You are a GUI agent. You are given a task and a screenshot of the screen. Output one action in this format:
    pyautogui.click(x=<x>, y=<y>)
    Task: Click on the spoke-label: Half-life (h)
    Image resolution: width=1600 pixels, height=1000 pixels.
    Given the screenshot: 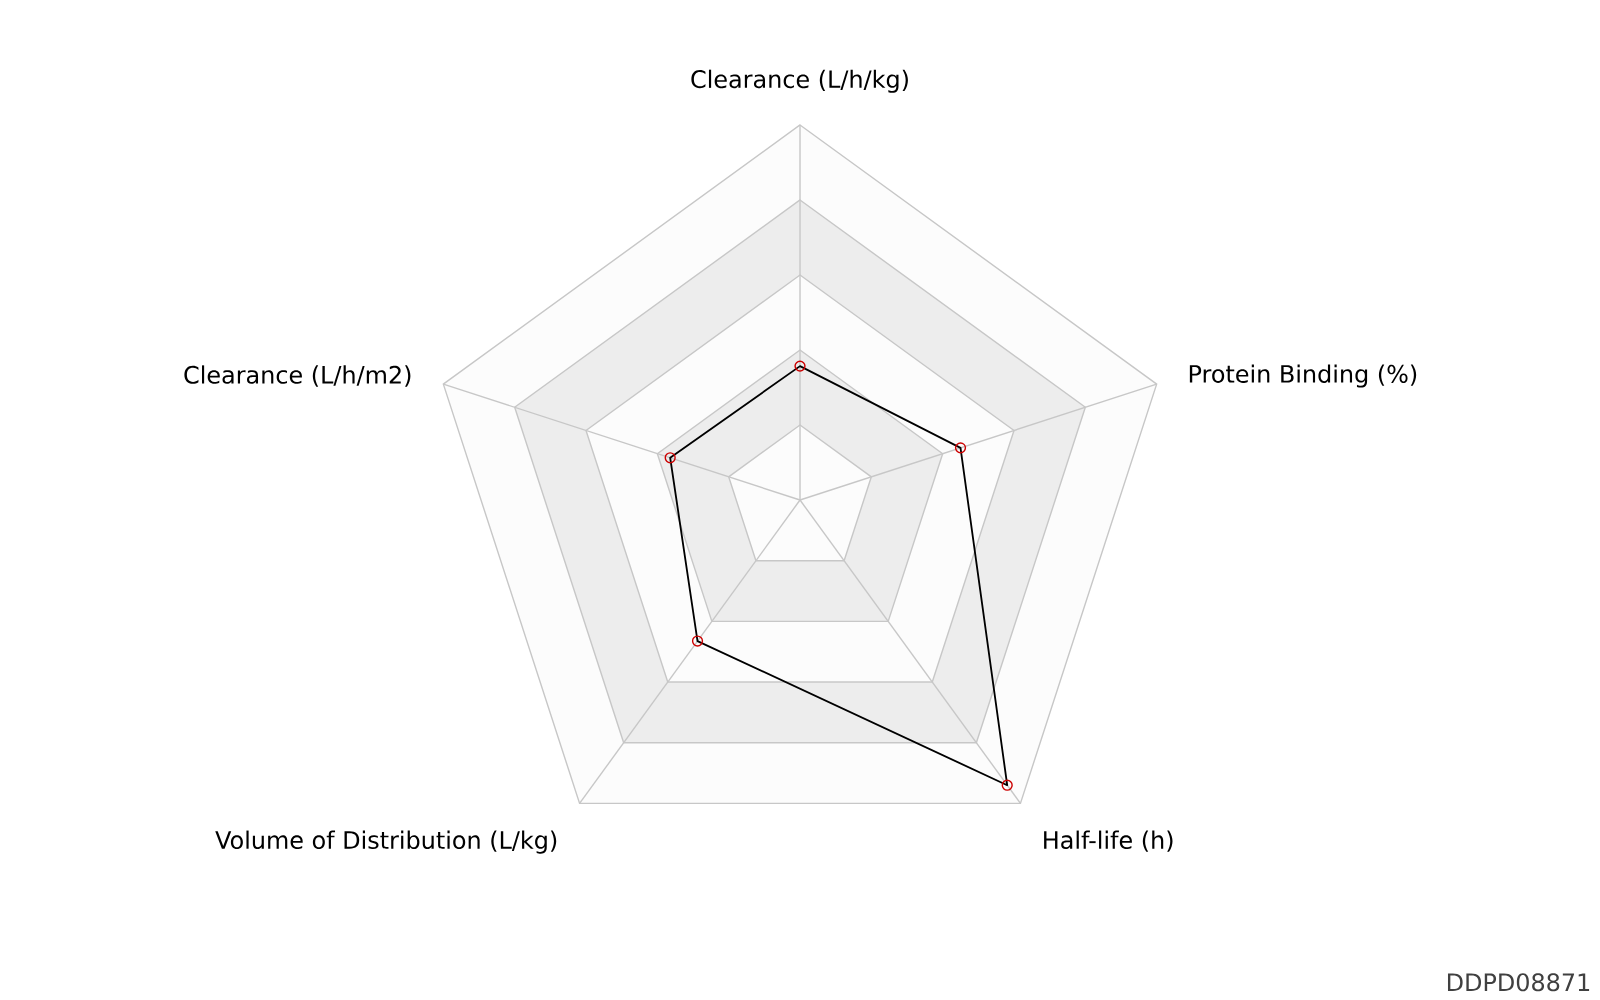 What is the action you would take?
    pyautogui.click(x=1108, y=841)
    